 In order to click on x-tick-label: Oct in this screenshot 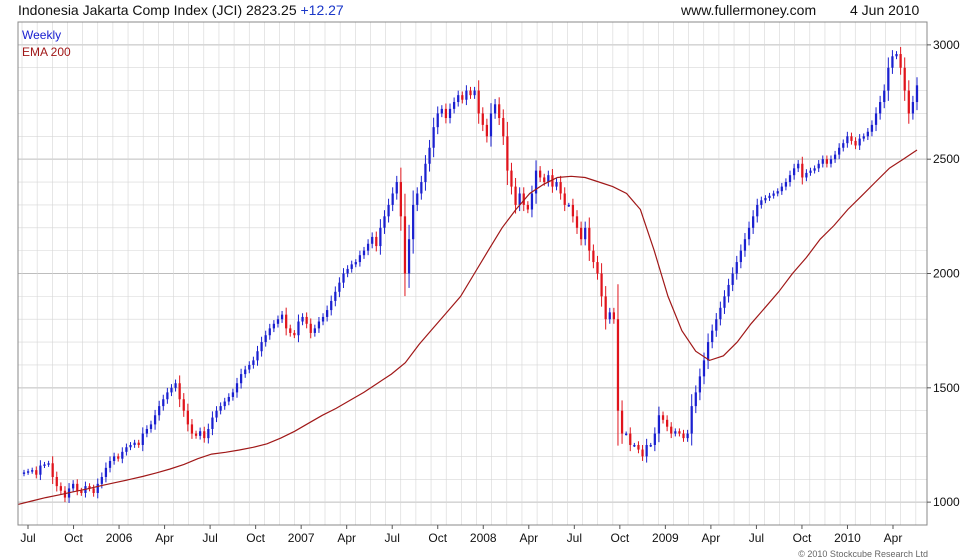, I will do `click(802, 538)`.